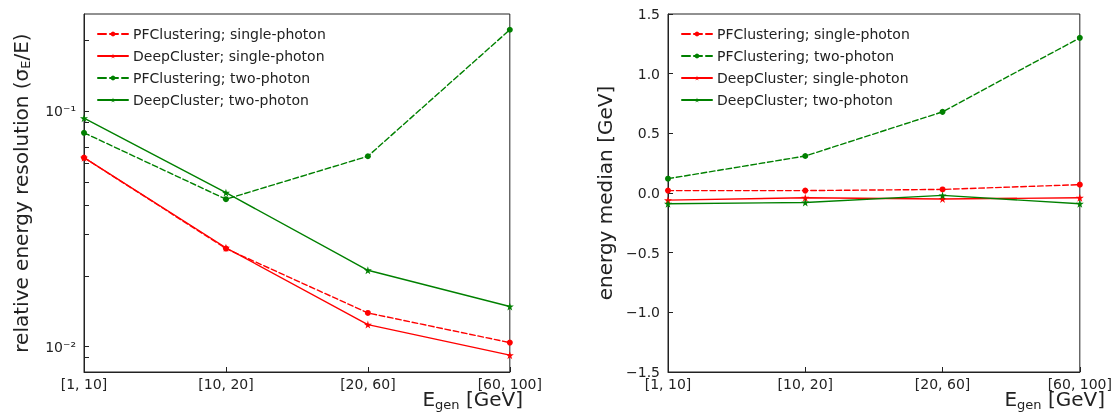 Image resolution: width=1115 pixels, height=420 pixels. I want to click on y-axis-title: energy median [GeV], so click(605, 193).